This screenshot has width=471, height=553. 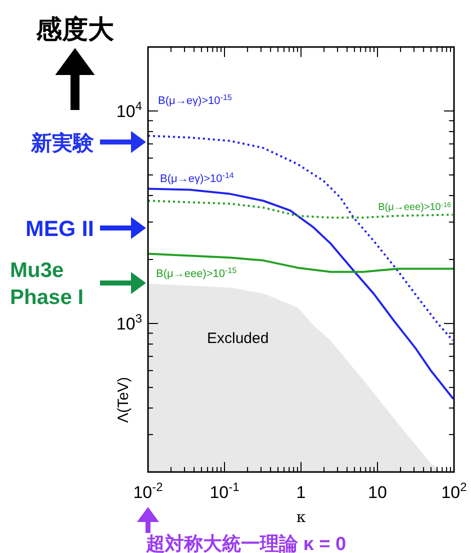 What do you see at coordinates (129, 322) in the screenshot?
I see `y-tick-label: 10$^{3}$` at bounding box center [129, 322].